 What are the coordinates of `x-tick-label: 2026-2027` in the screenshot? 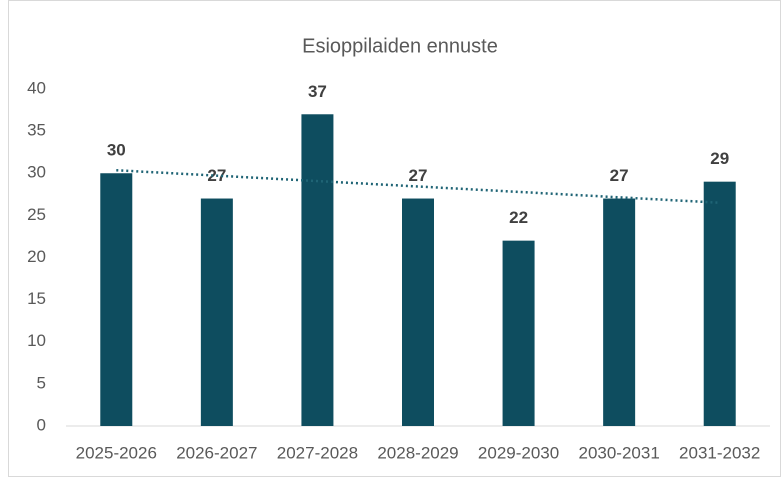 It's located at (216, 452).